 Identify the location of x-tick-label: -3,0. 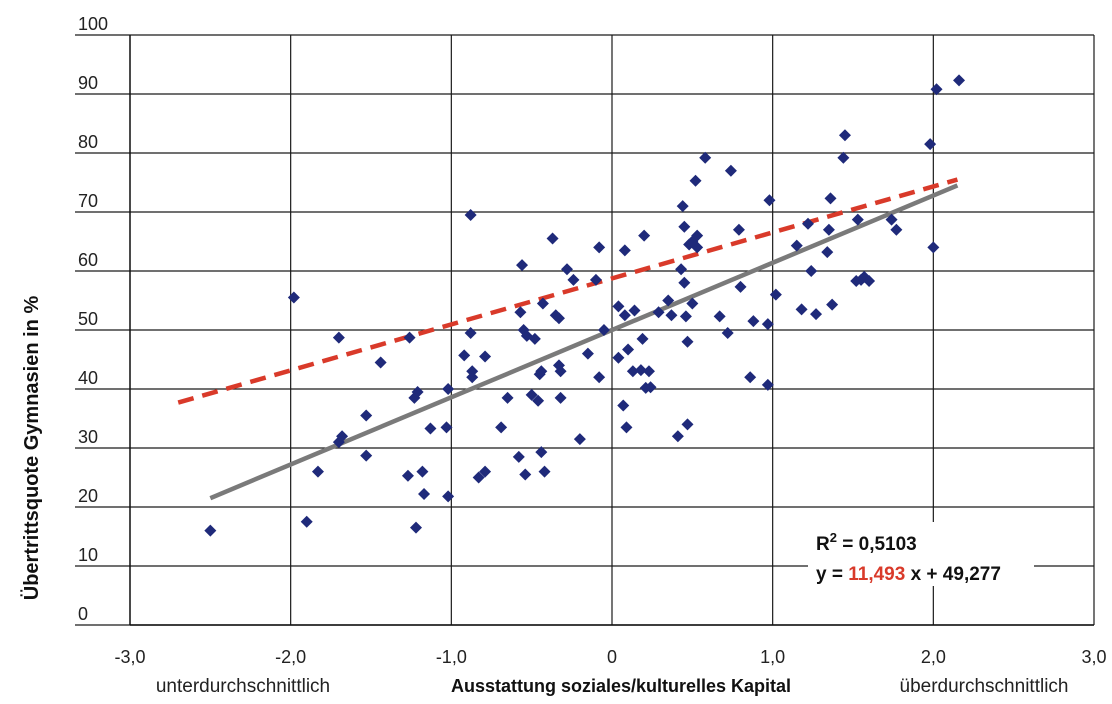
(129, 657).